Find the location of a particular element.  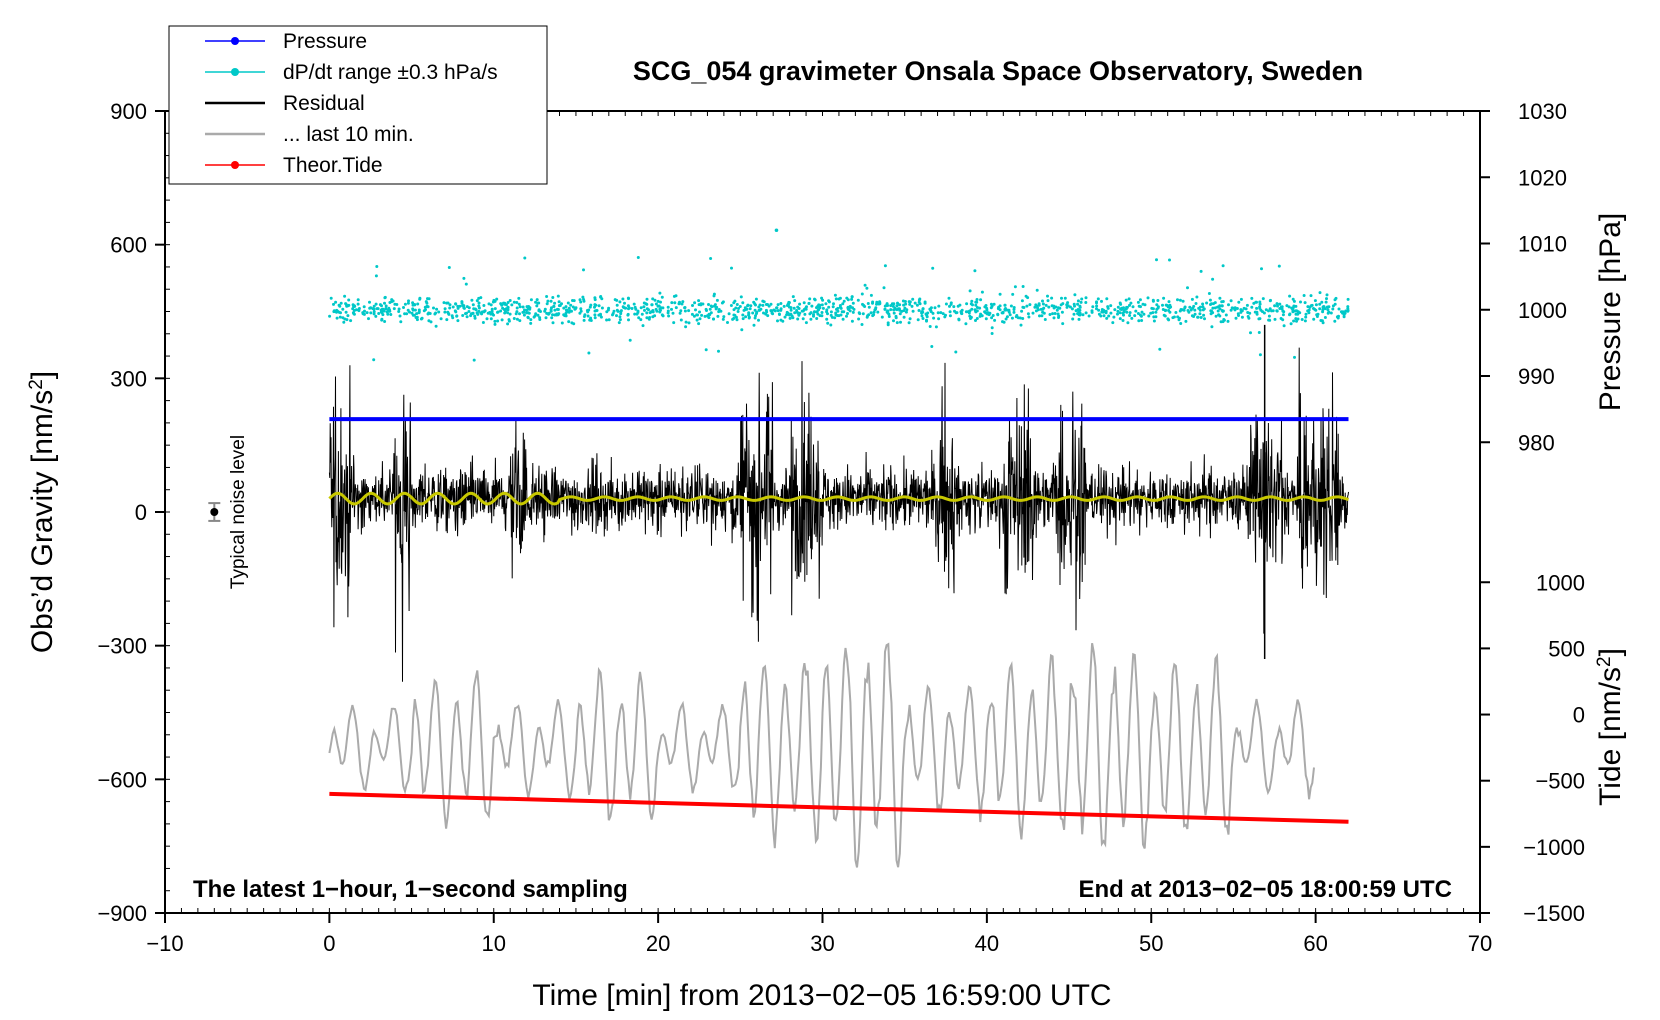

y-axis-left-title: Obs’d Gravity [nm/s2] is located at coordinates (43, 512).